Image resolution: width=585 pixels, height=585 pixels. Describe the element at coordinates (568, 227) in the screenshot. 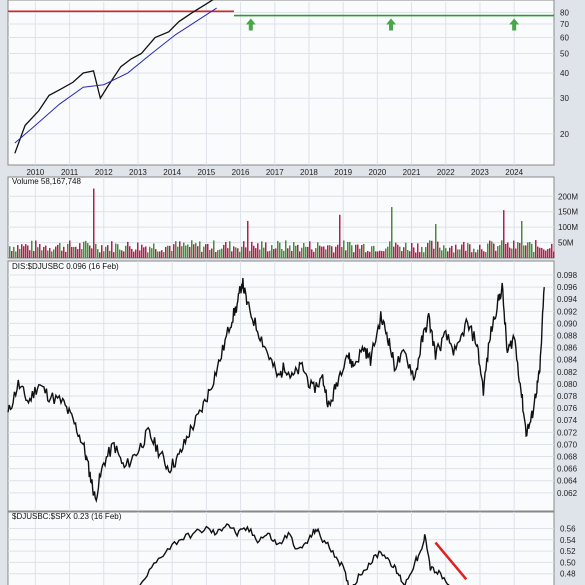

I see `volume-tick-label: 100M` at that location.